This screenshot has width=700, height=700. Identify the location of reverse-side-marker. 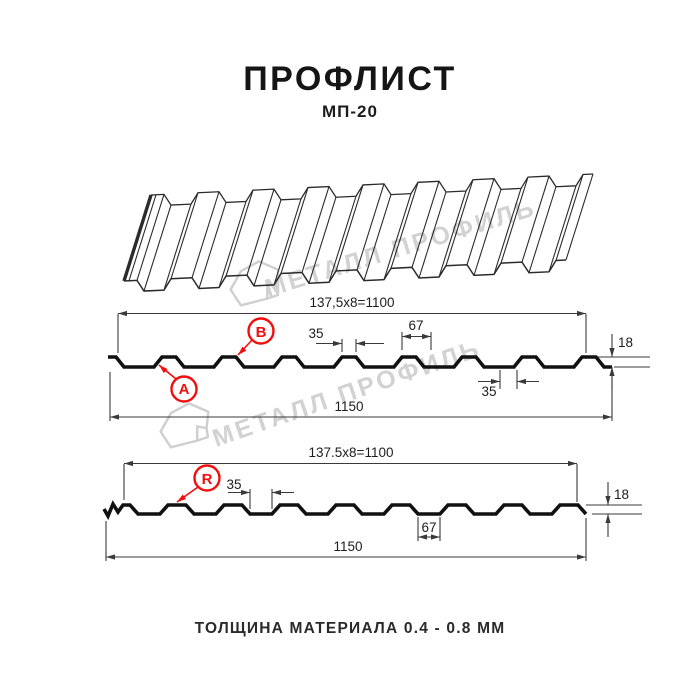
(198, 483).